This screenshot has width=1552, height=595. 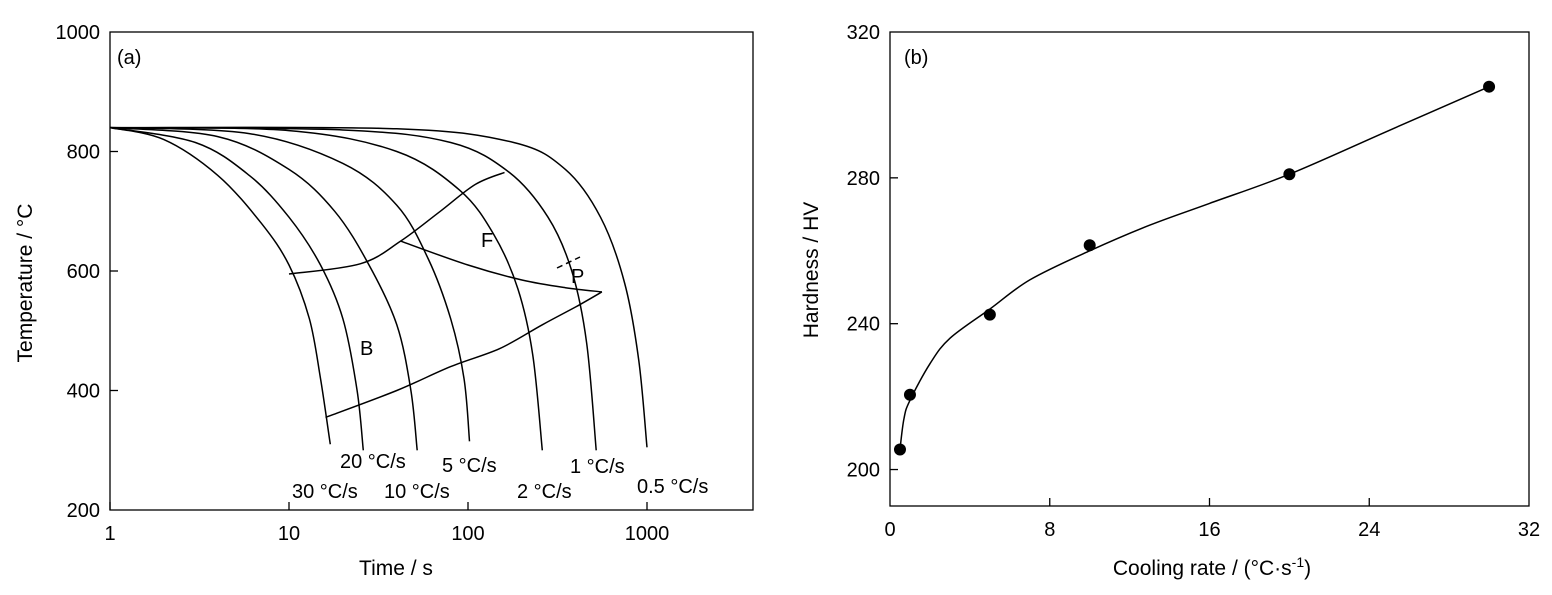 What do you see at coordinates (83, 153) in the screenshot?
I see `y-tick-label-a: 800` at bounding box center [83, 153].